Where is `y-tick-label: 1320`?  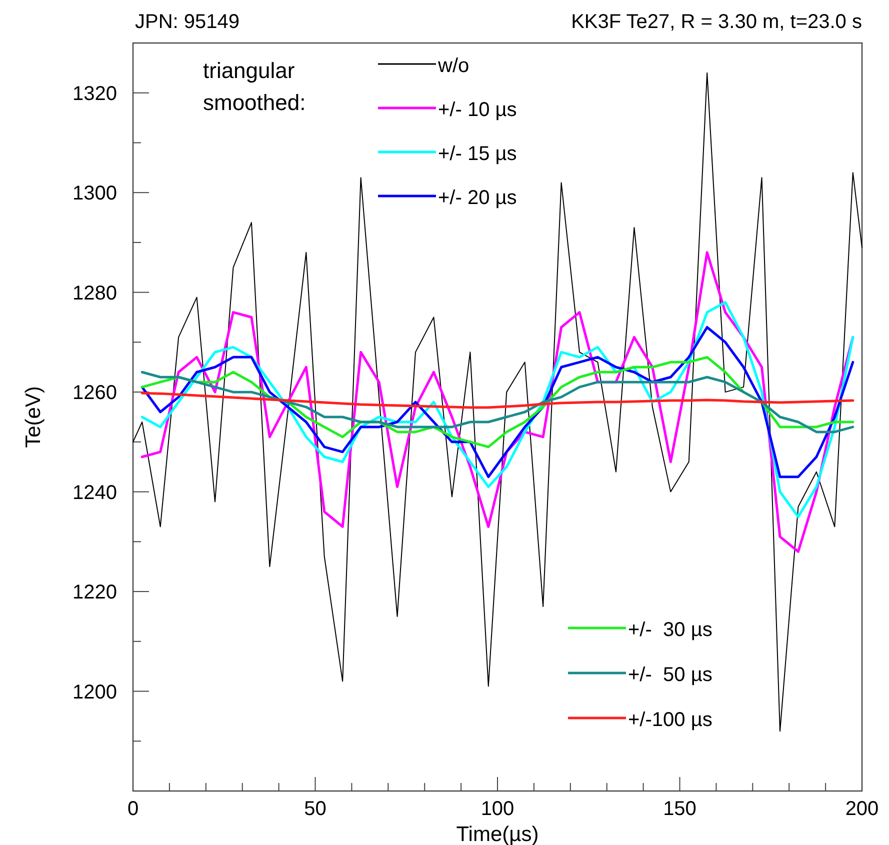 y-tick-label: 1320 is located at coordinates (94, 93).